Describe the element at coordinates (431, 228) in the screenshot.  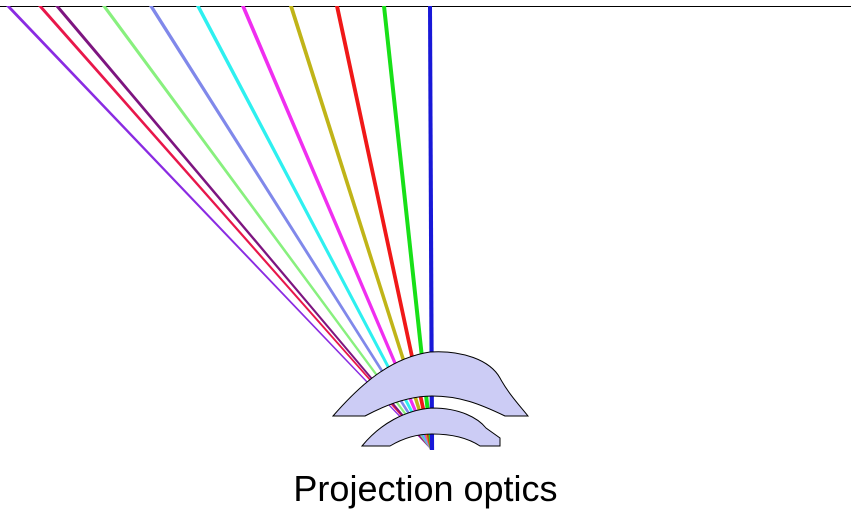
I see `ray-blue` at that location.